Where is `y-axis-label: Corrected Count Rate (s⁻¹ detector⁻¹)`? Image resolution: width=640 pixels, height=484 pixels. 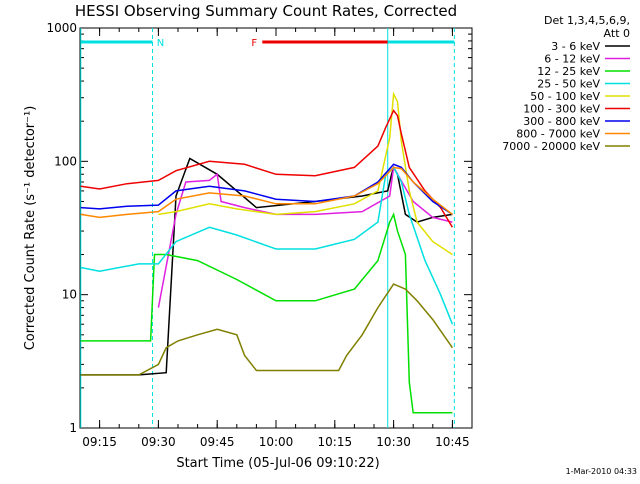 y-axis-label: Corrected Count Rate (s⁻¹ detector⁻¹) is located at coordinates (30, 228).